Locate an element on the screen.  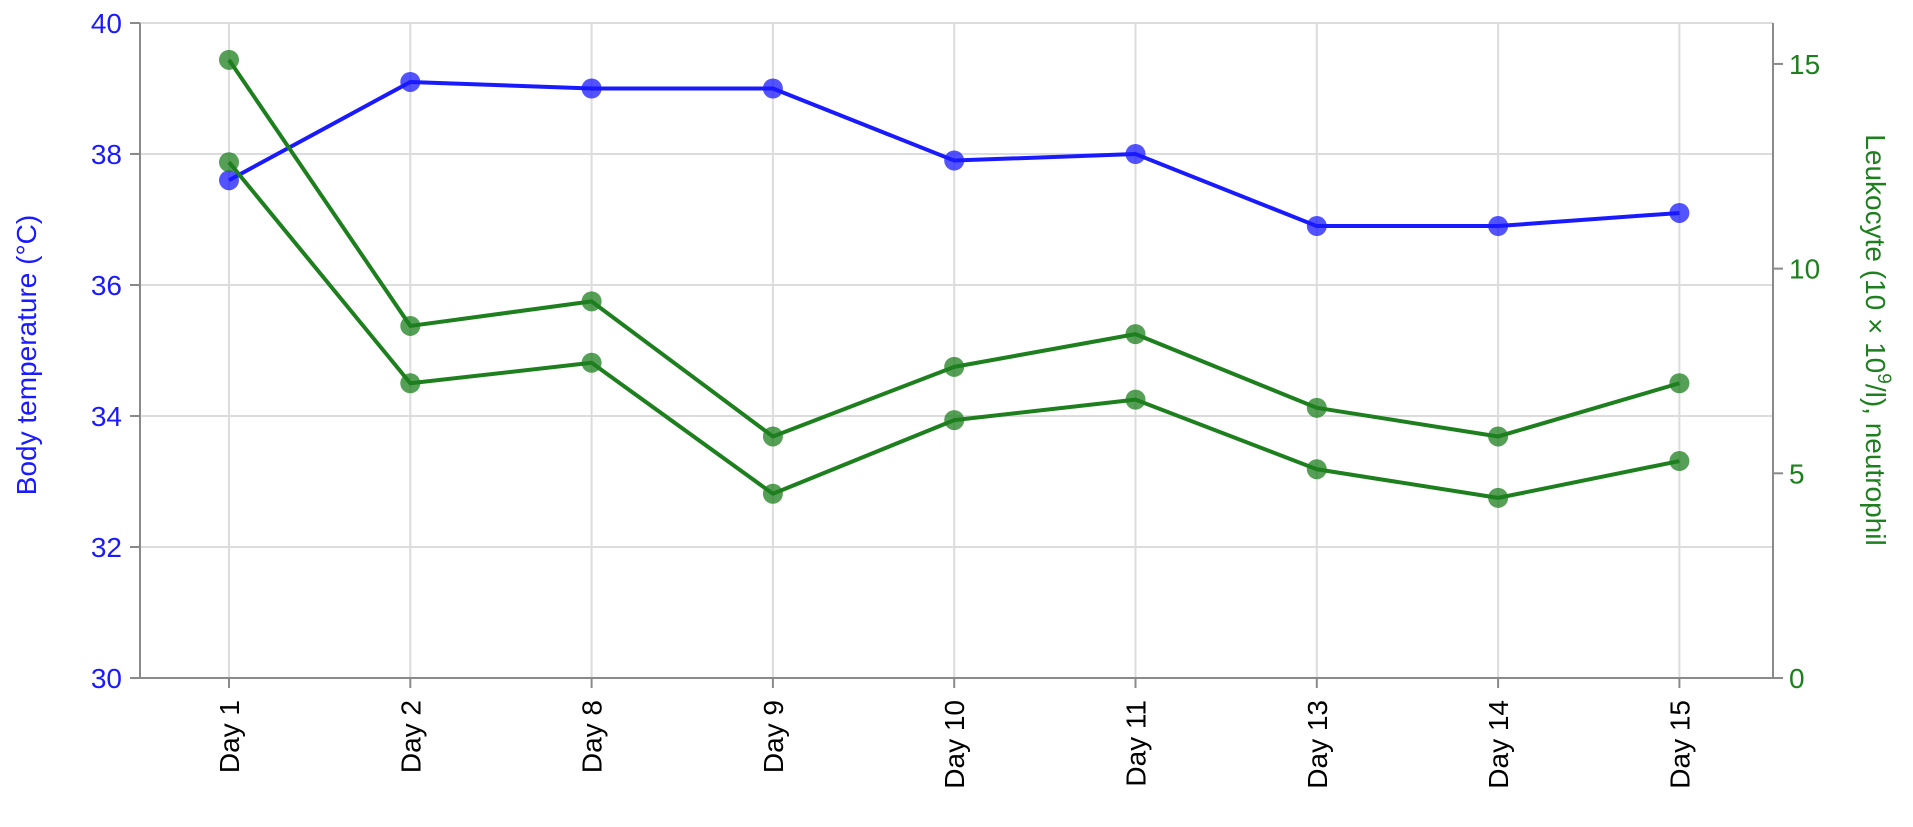
x-tick-label: Day 9 is located at coordinates (773, 736).